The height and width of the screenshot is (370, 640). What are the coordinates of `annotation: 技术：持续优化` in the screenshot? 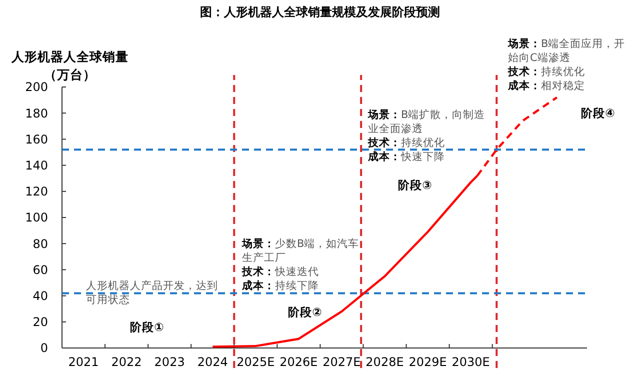 It's located at (406, 142).